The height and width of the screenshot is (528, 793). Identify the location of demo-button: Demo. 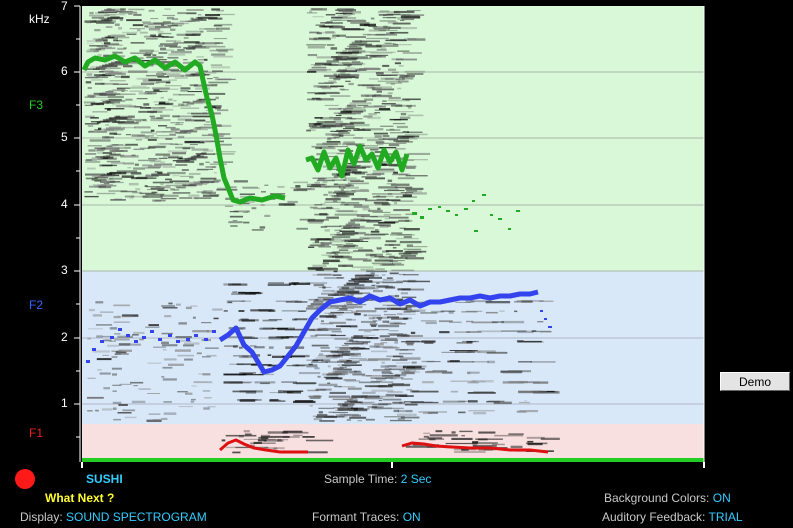
(755, 381).